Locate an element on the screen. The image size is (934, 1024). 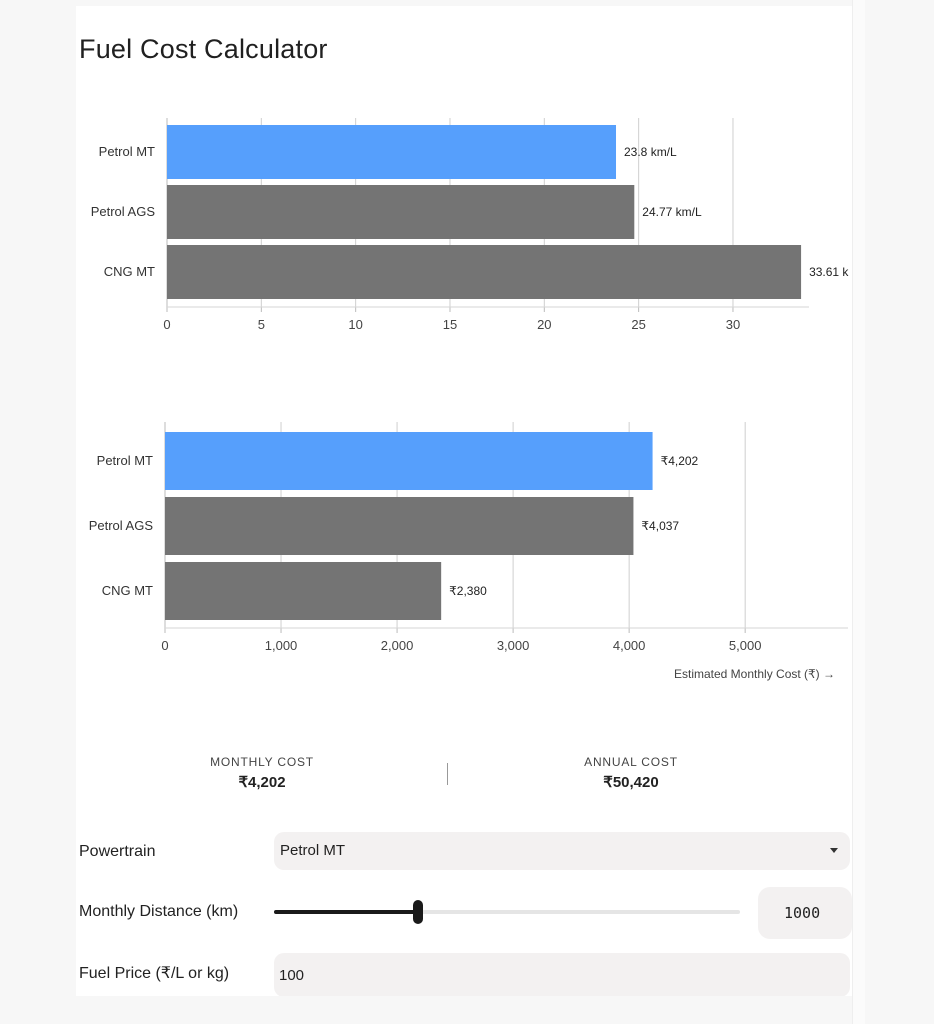
mileage-category-label: CNG MT is located at coordinates (129, 271).